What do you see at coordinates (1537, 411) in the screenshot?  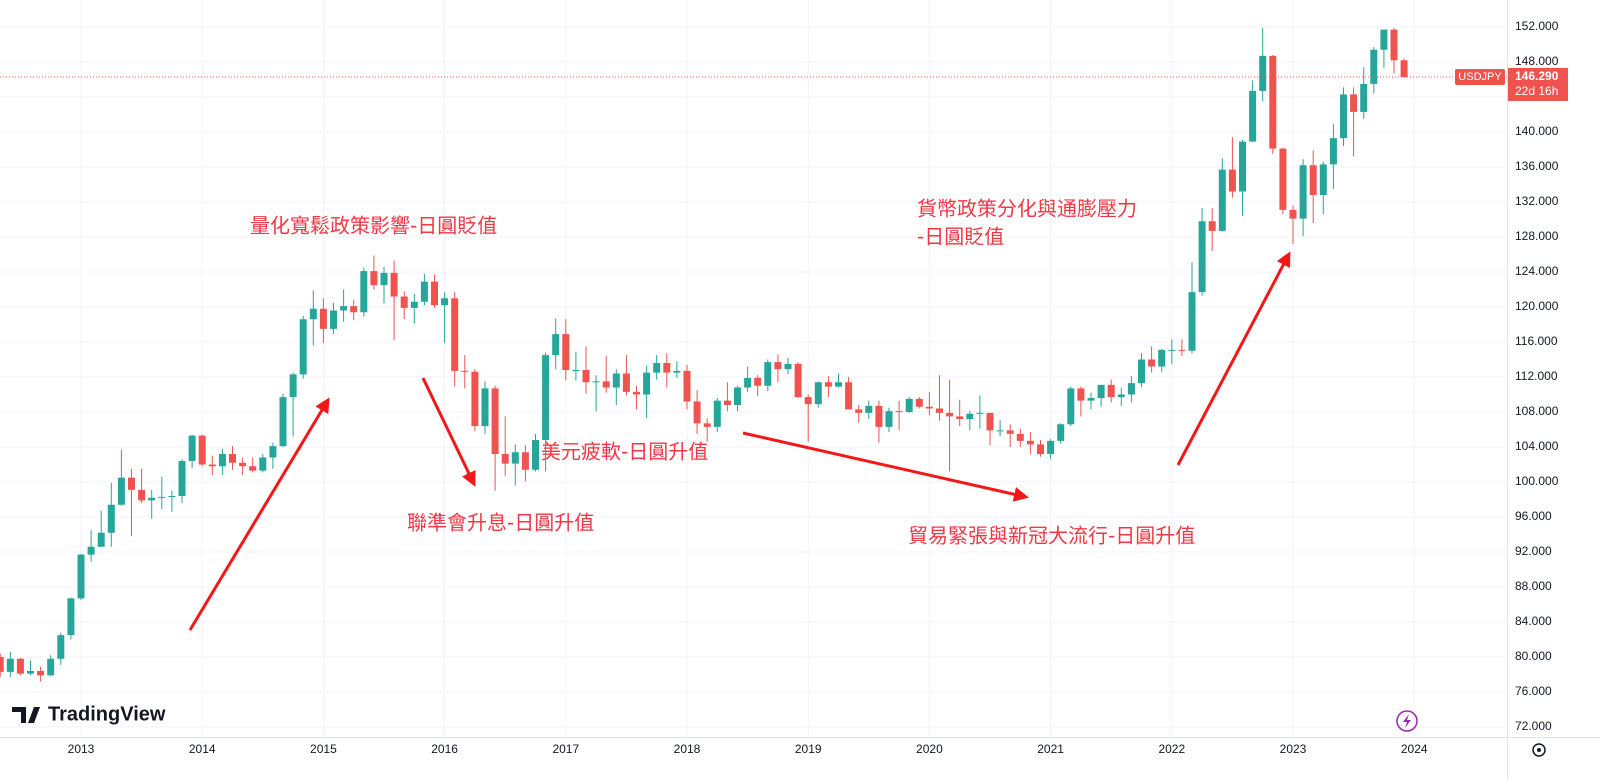 I see `y-tick-label: 108.000` at bounding box center [1537, 411].